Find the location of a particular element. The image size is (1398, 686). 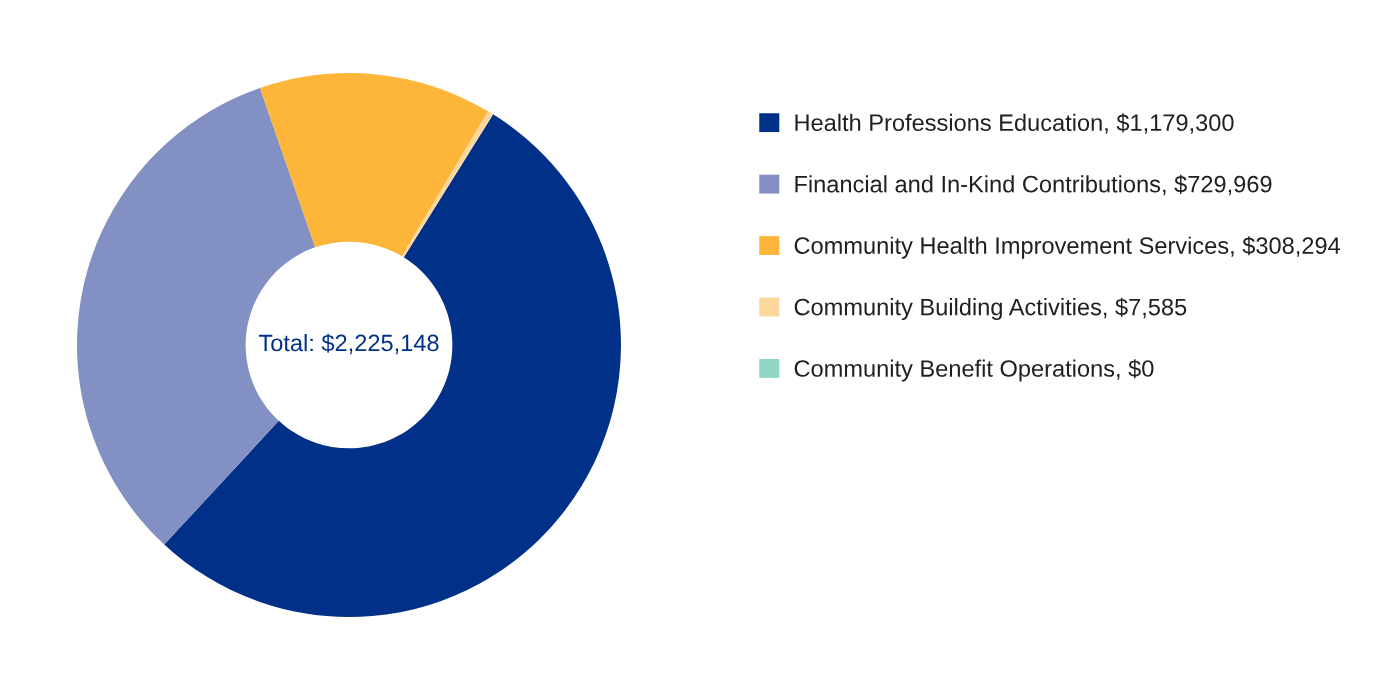

legend-label: Financial and In-Kind Contributions, $729,969 is located at coordinates (1033, 185).